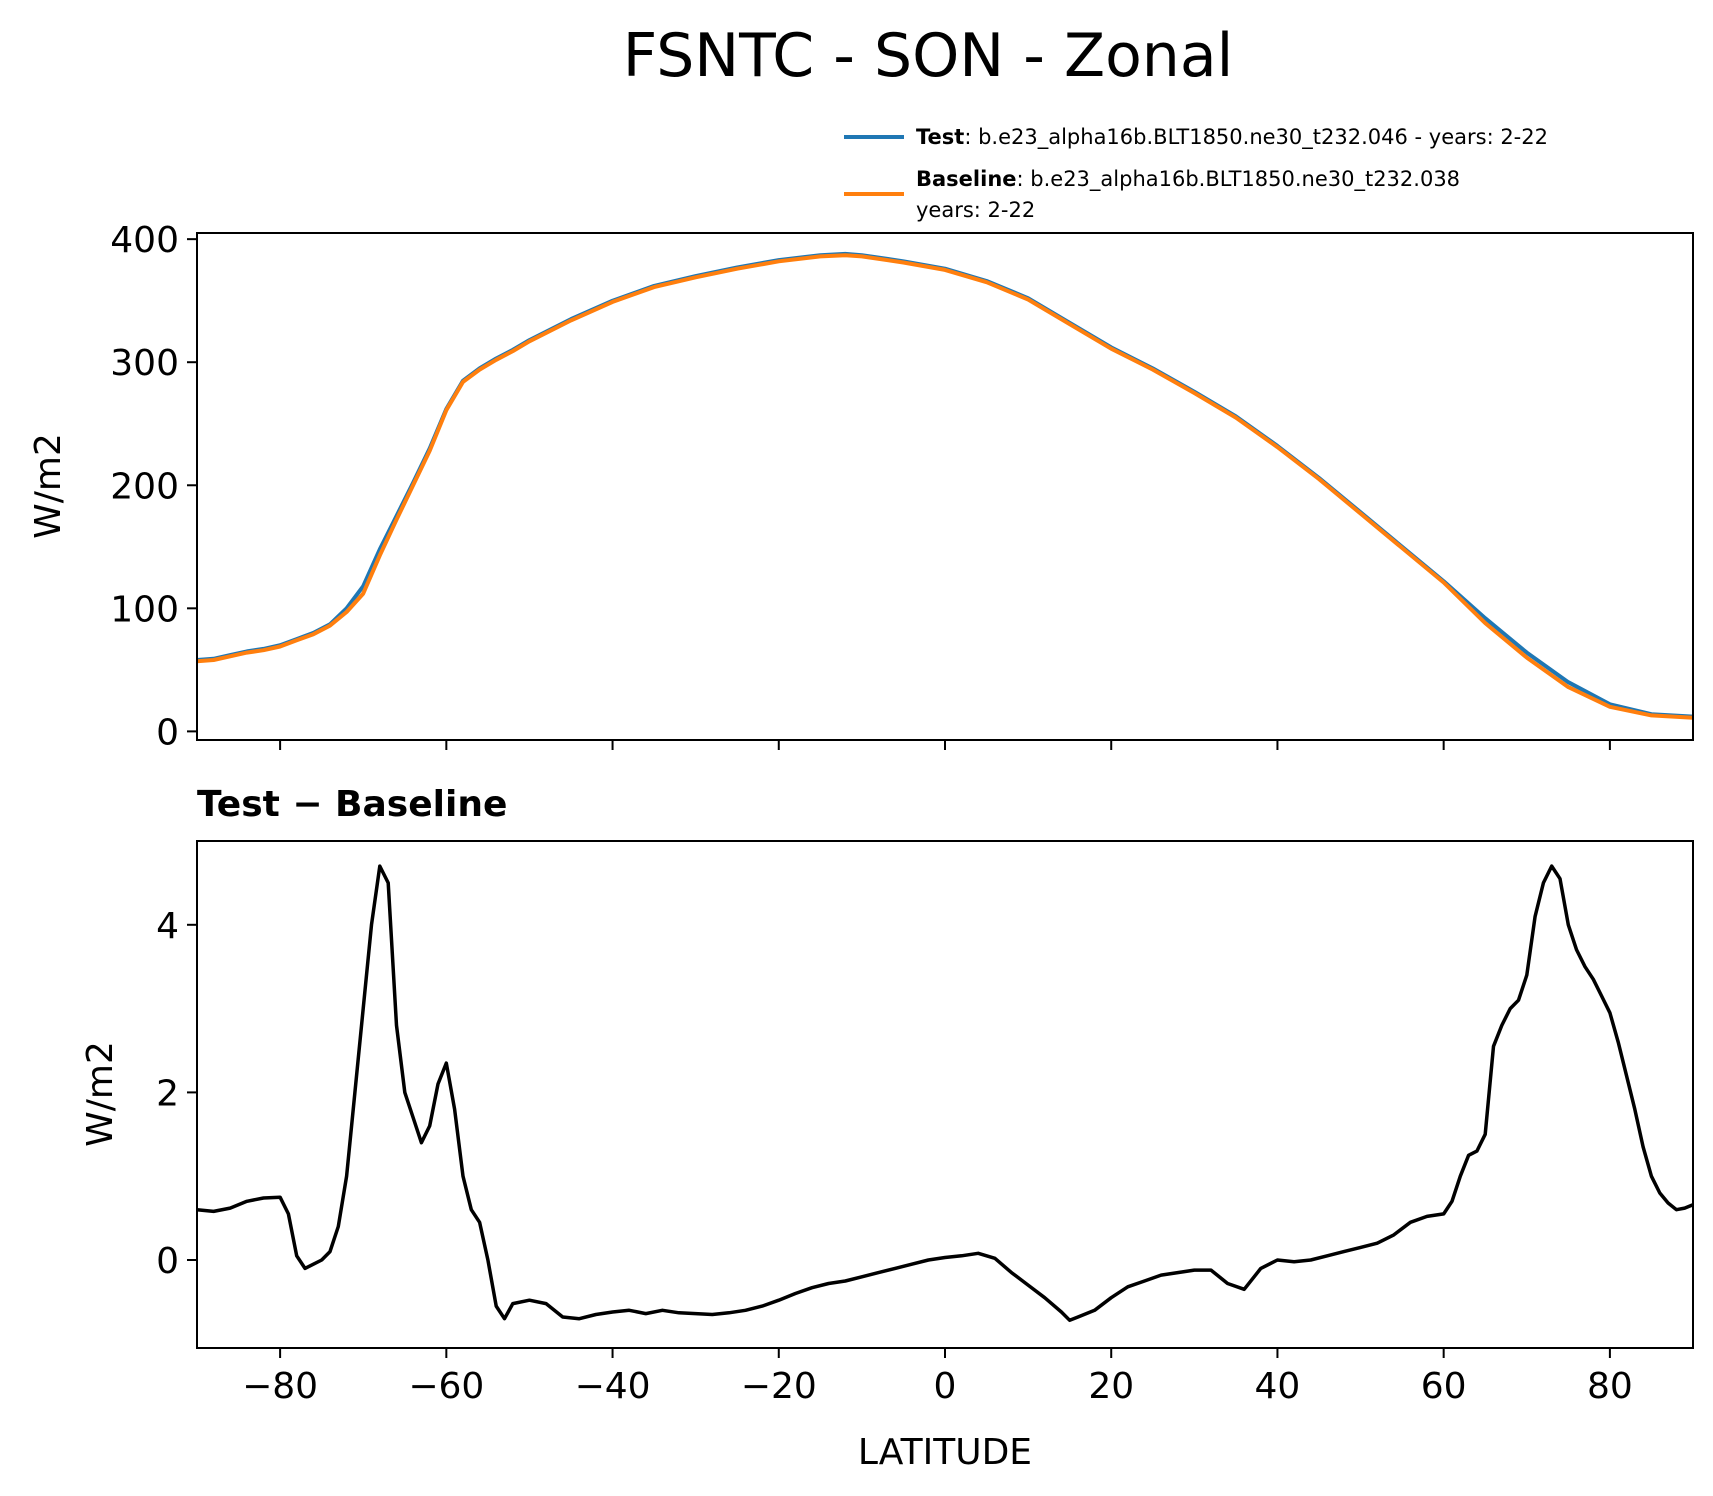  I want to click on top-y-tick-label: 0, so click(167, 732).